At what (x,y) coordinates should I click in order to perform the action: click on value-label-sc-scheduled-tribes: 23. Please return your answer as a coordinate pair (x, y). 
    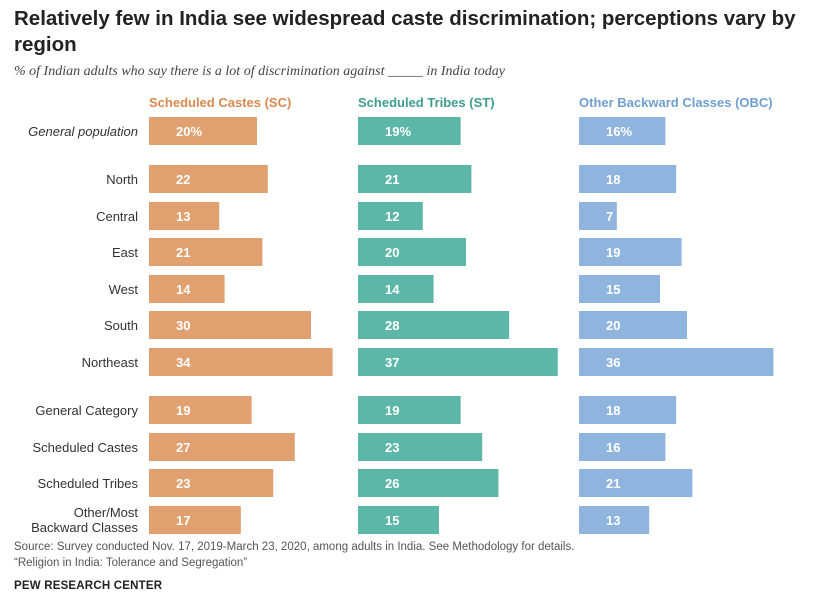
    Looking at the image, I should click on (183, 483).